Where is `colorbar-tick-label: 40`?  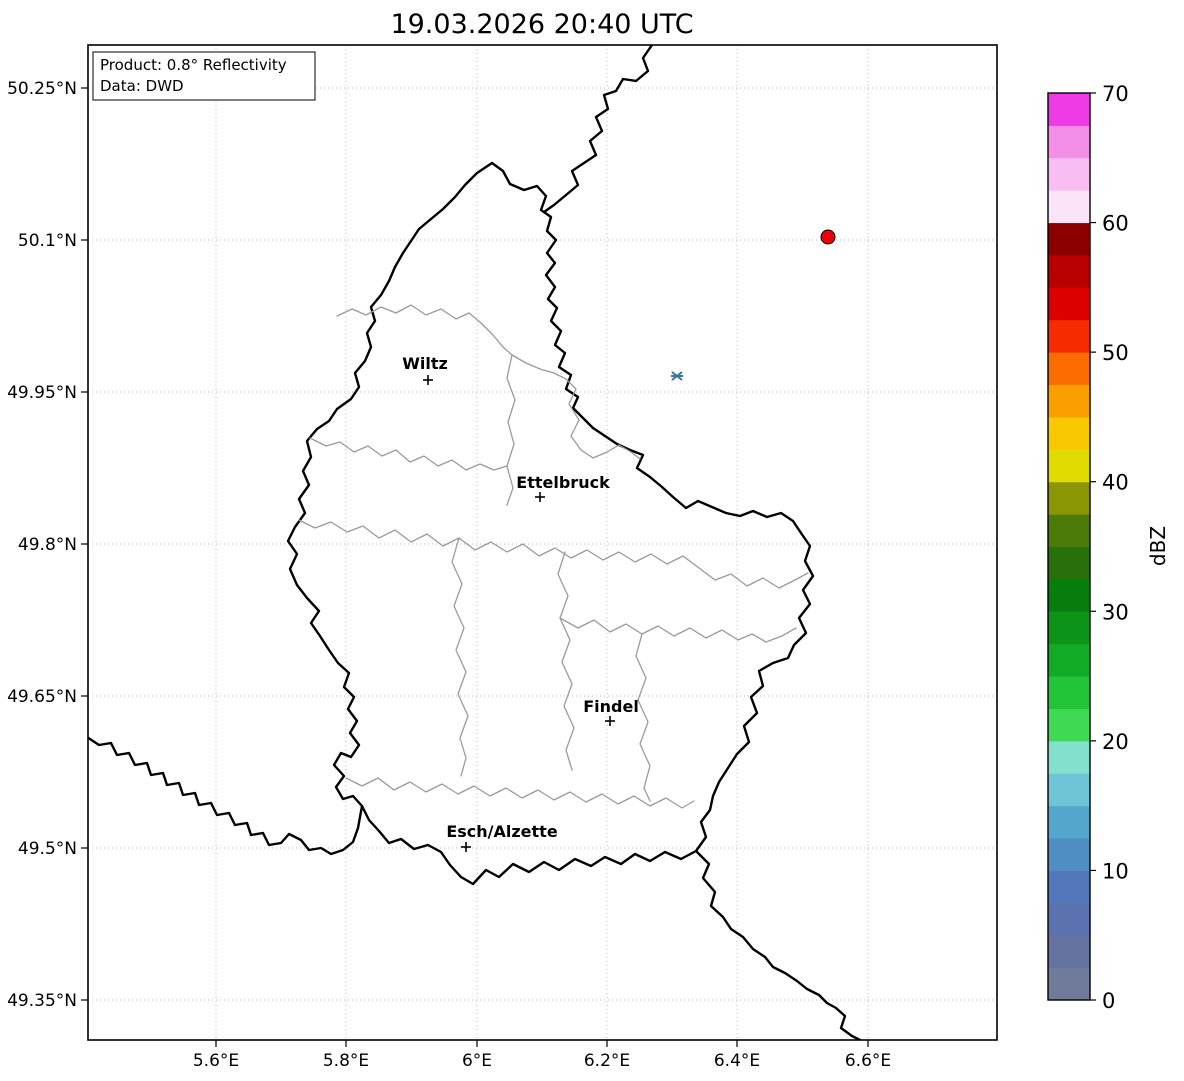 colorbar-tick-label: 40 is located at coordinates (1115, 483).